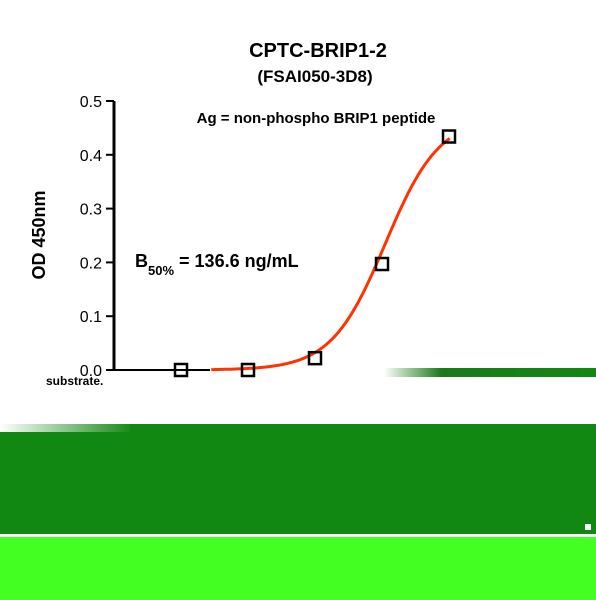  What do you see at coordinates (74, 381) in the screenshot?
I see `caption: substrate.` at bounding box center [74, 381].